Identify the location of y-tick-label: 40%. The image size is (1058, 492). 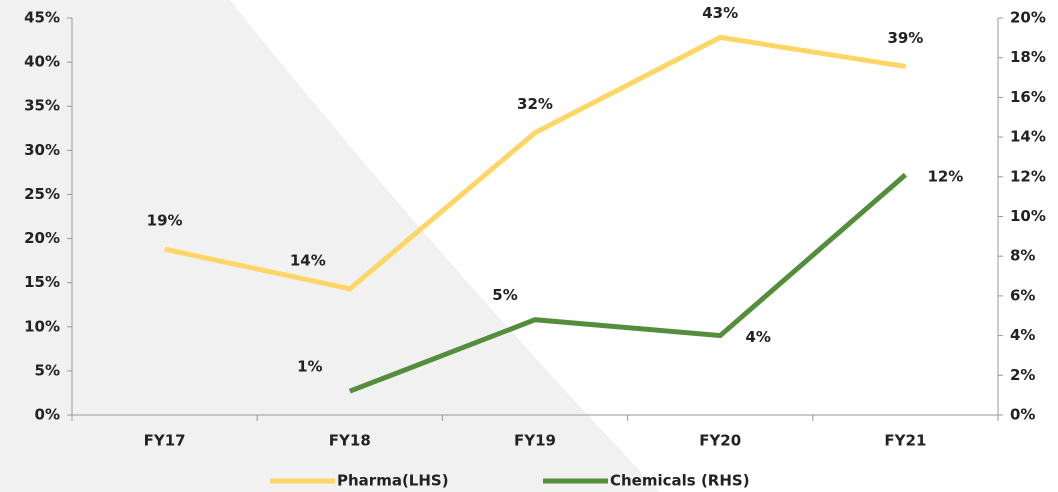
(42, 62).